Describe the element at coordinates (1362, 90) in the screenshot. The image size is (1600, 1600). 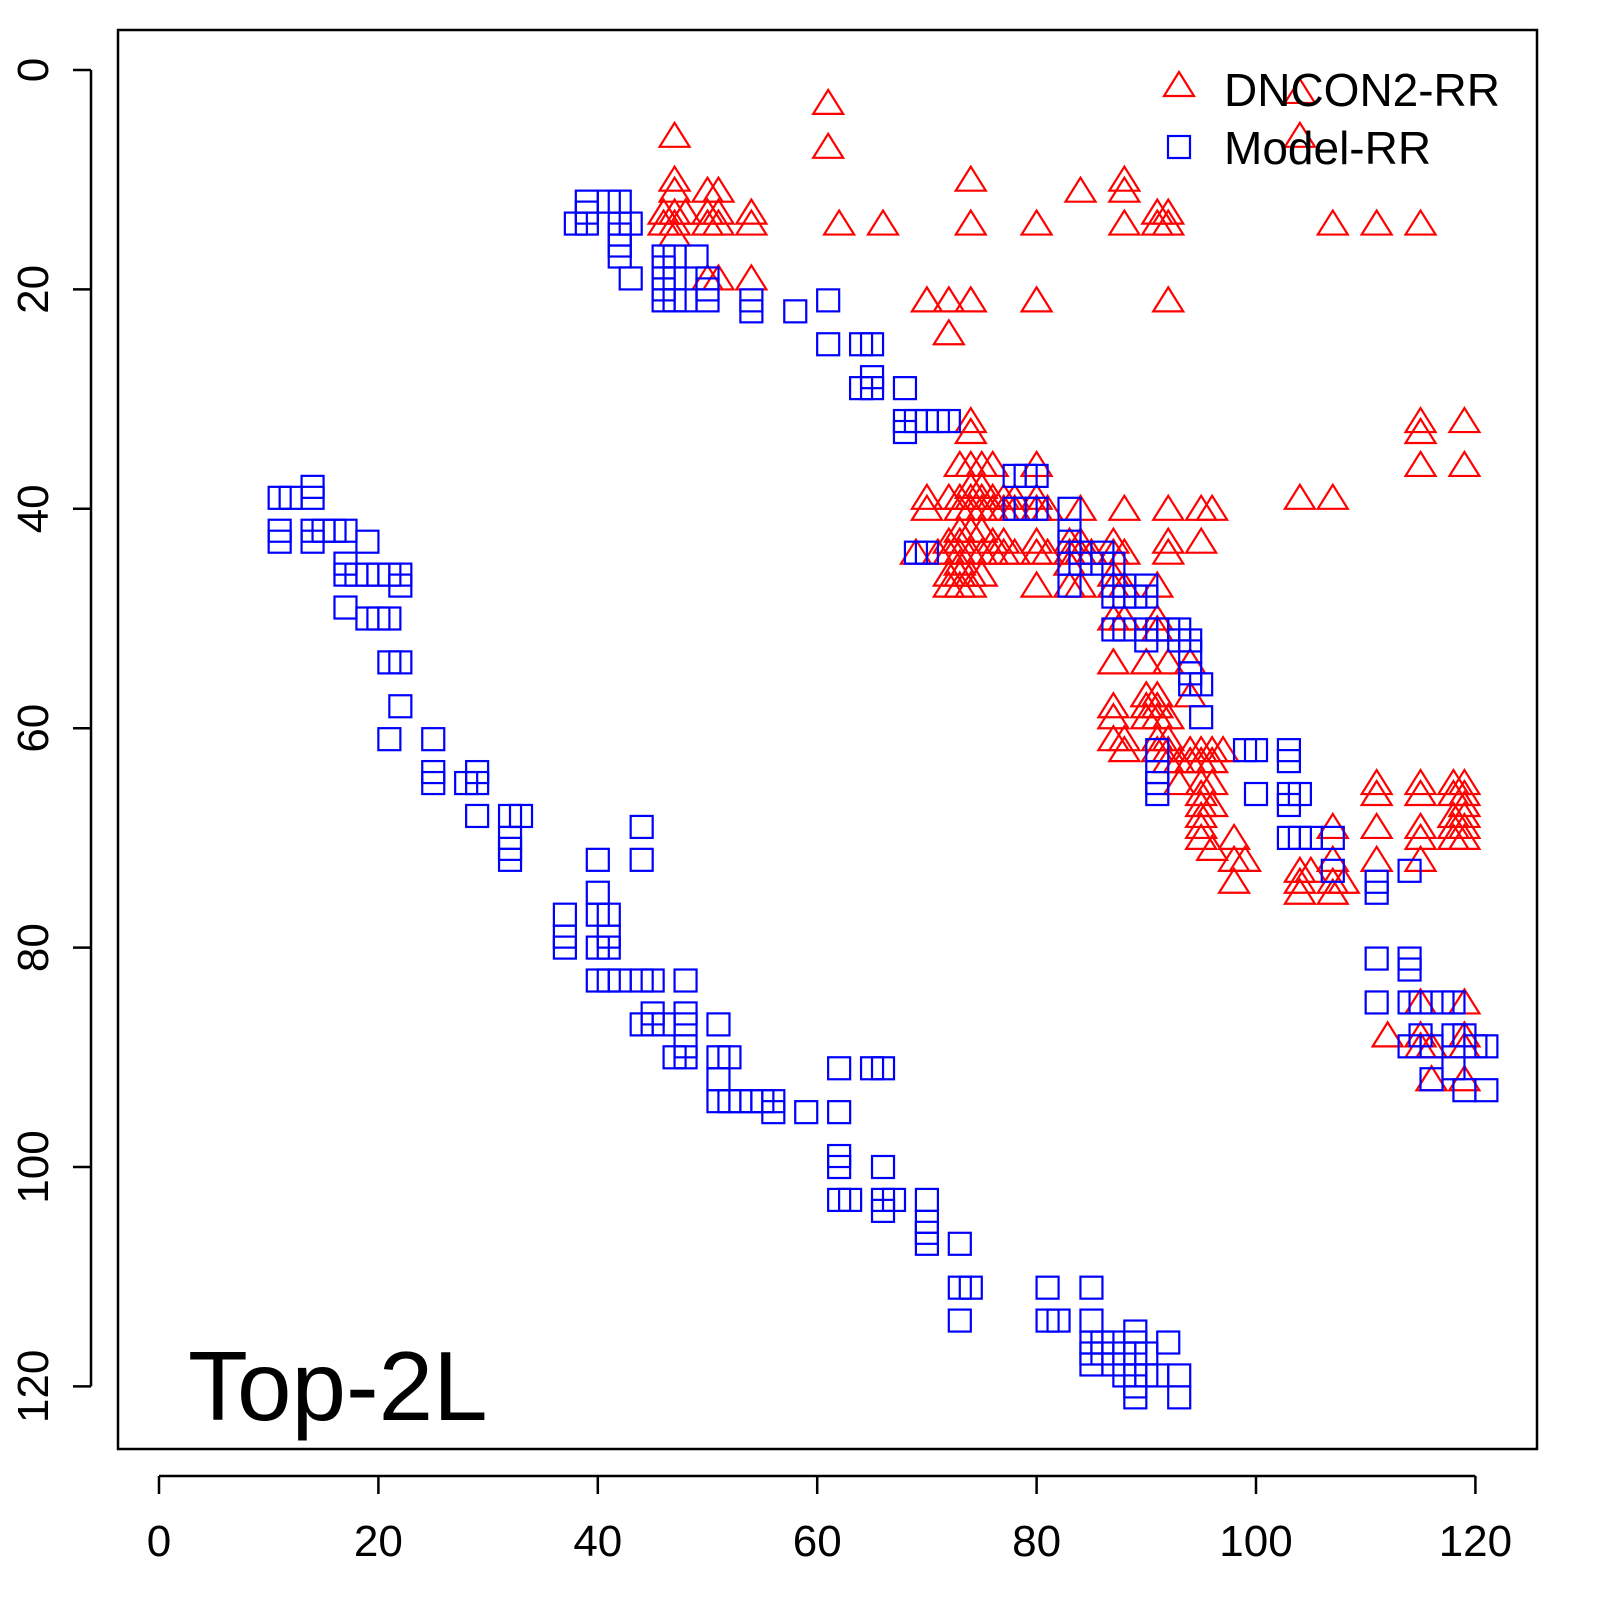
I see `legend-label-dncon2: DNCON2-RR` at that location.